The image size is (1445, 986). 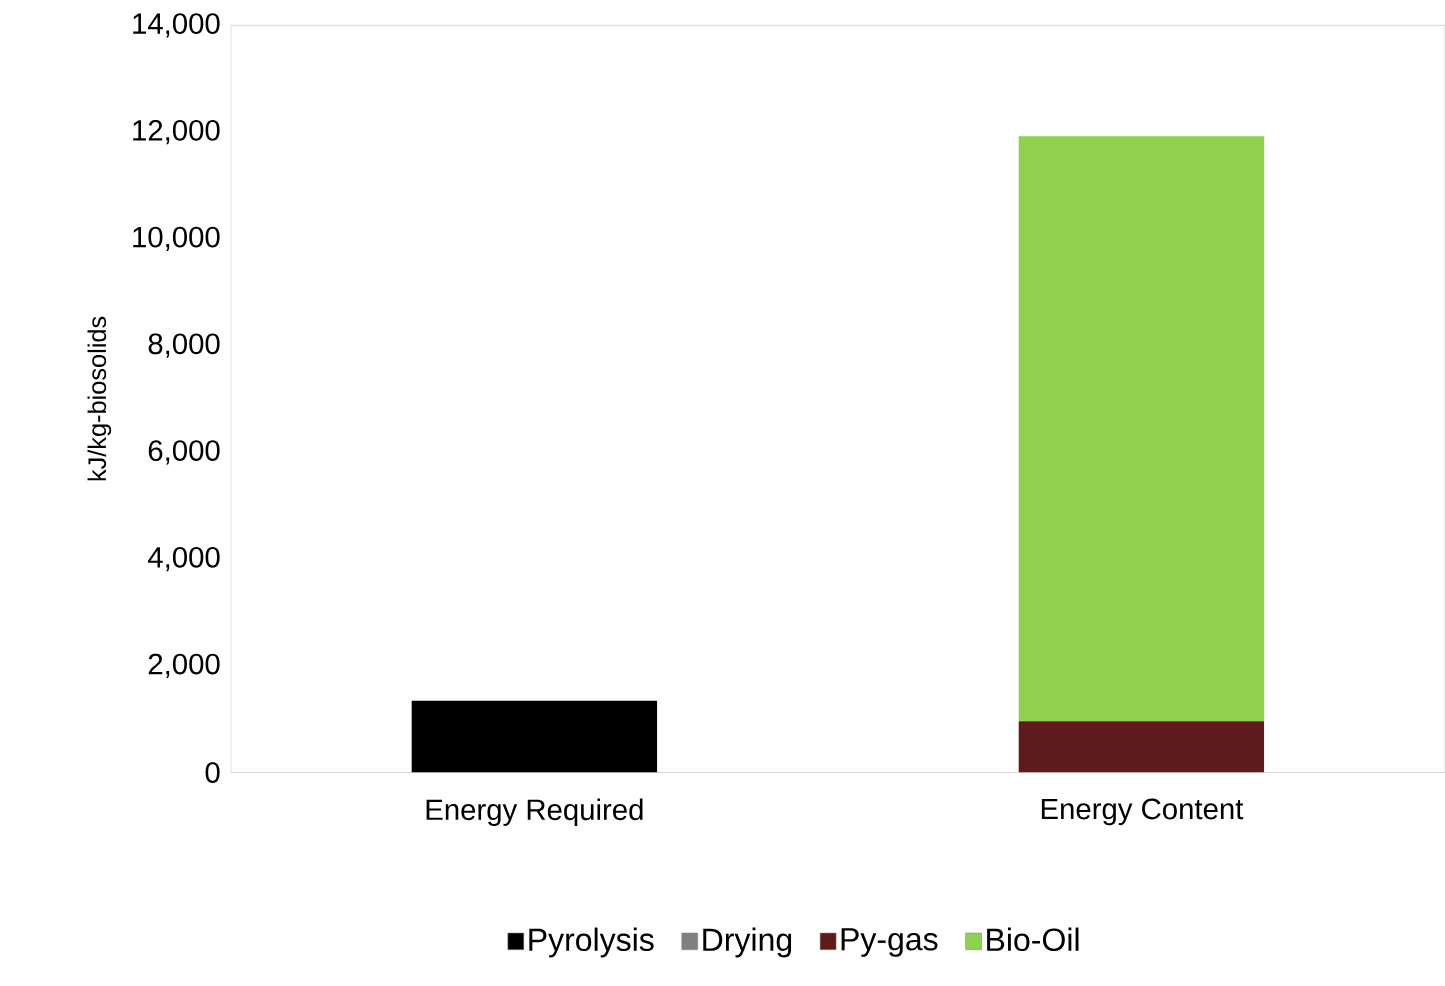 What do you see at coordinates (184, 452) in the screenshot?
I see `y-tick-label: 6,000` at bounding box center [184, 452].